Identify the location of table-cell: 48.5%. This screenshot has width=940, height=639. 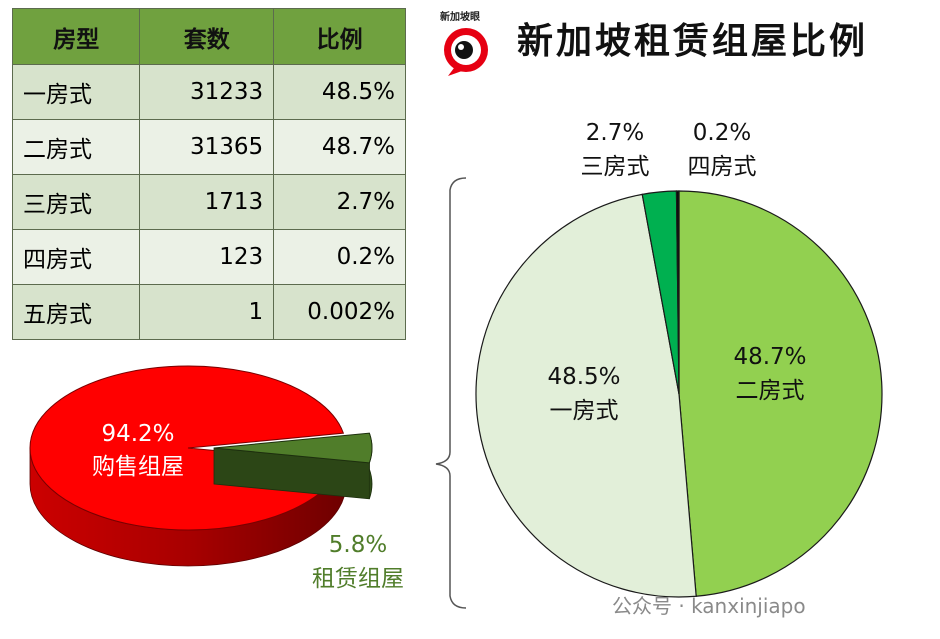
(339, 92).